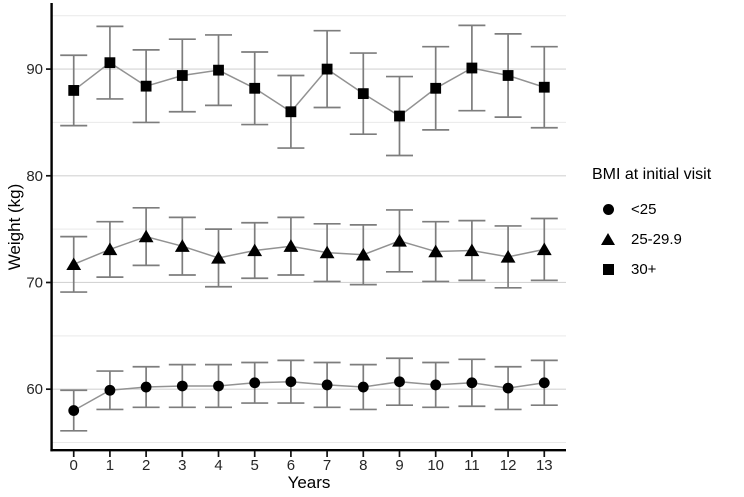 The width and height of the screenshot is (744, 497). What do you see at coordinates (182, 465) in the screenshot?
I see `x-tick-label: 3` at bounding box center [182, 465].